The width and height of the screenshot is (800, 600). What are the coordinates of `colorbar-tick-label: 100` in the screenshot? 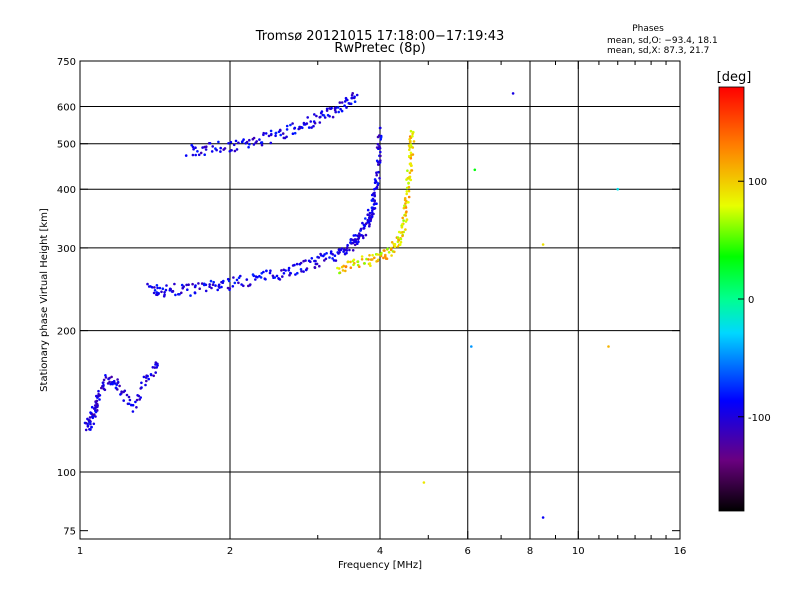 It's located at (757, 182).